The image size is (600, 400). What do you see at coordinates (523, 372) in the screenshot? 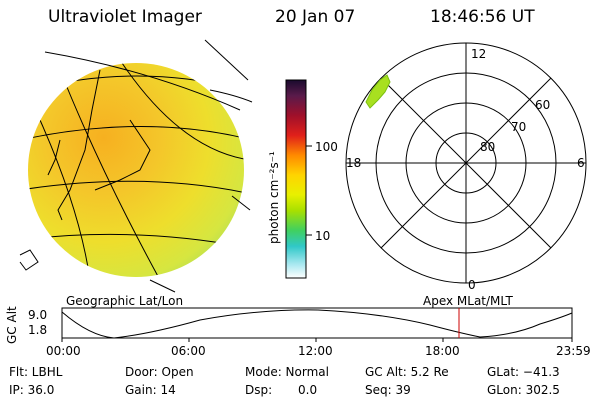
I see `status-glat: GLat: −41.3` at bounding box center [523, 372].